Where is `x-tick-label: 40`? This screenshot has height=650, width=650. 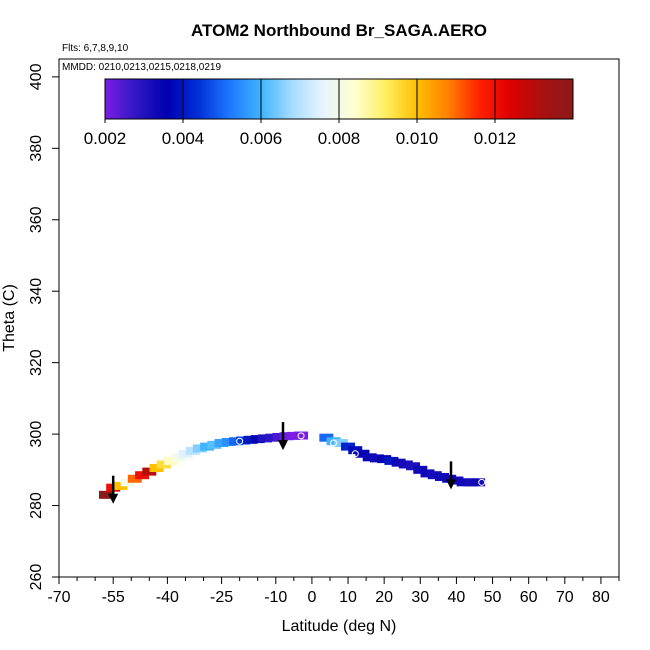
x-tick-label: 40 is located at coordinates (457, 597).